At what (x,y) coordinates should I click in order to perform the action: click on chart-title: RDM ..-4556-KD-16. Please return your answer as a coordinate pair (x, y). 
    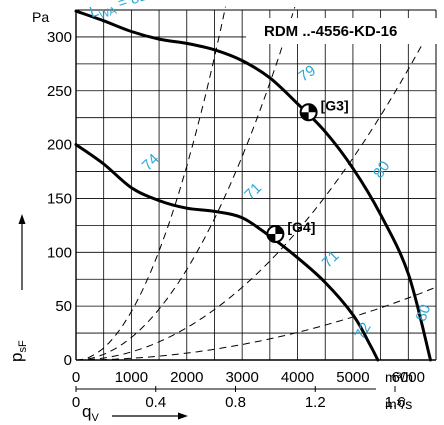
    Looking at the image, I should click on (330, 31).